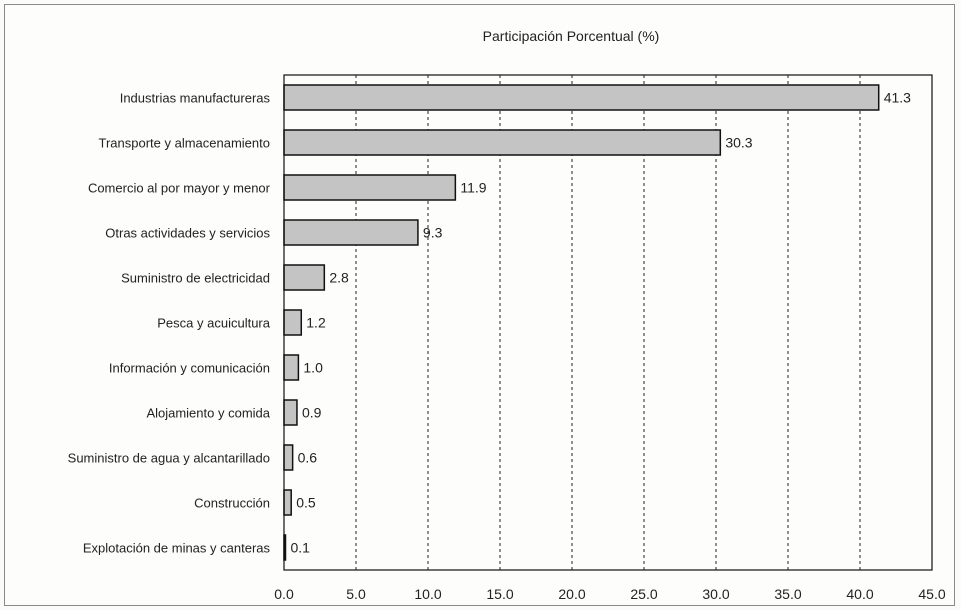 This screenshot has height=610, width=961. I want to click on value-label: 0.6, so click(308, 458).